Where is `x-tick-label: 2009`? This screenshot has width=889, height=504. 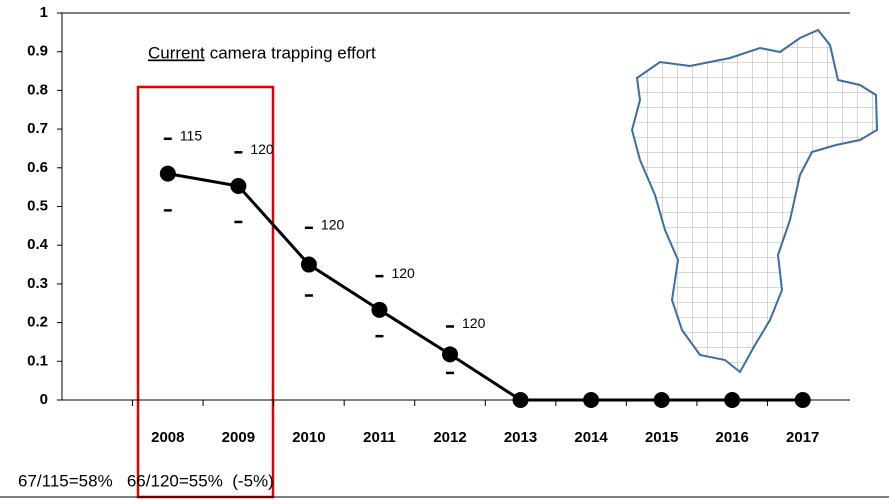 x-tick-label: 2009 is located at coordinates (238, 437).